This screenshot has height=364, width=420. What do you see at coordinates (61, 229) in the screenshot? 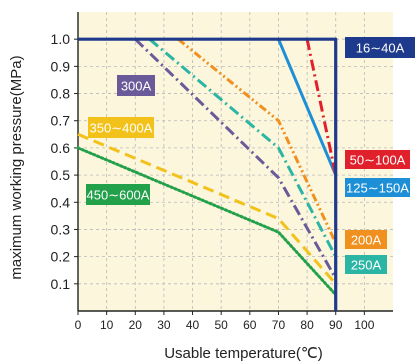
I see `y-tick-label: 0.3` at bounding box center [61, 229].